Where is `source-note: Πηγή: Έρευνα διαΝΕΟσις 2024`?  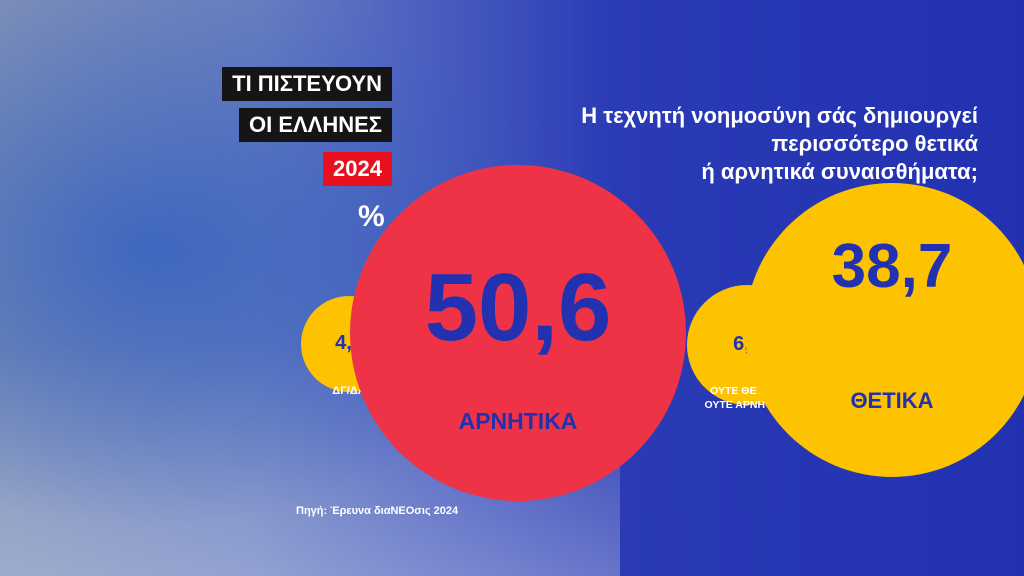 source-note: Πηγή: Έρευνα διαΝΕΟσις 2024 is located at coordinates (377, 511).